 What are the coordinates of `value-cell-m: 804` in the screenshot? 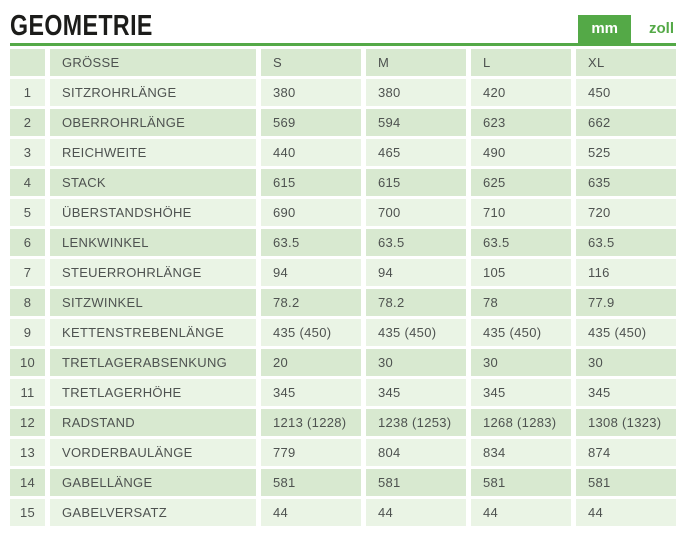 It's located at (416, 452).